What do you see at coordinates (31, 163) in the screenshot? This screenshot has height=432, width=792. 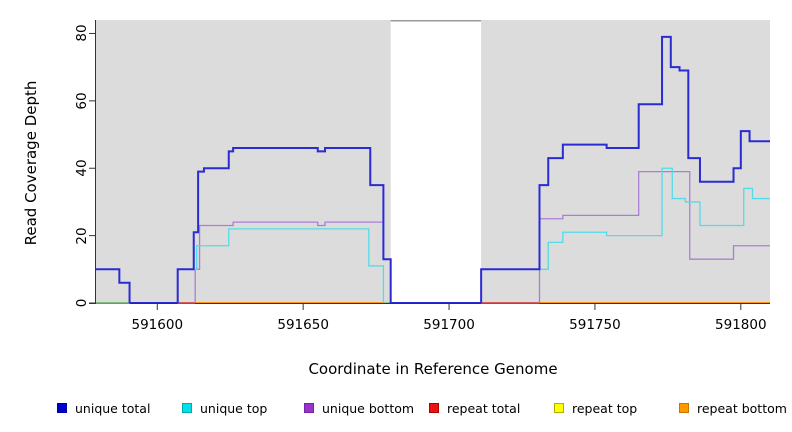 I see `y-axis-title: Read Coverage Depth` at bounding box center [31, 163].